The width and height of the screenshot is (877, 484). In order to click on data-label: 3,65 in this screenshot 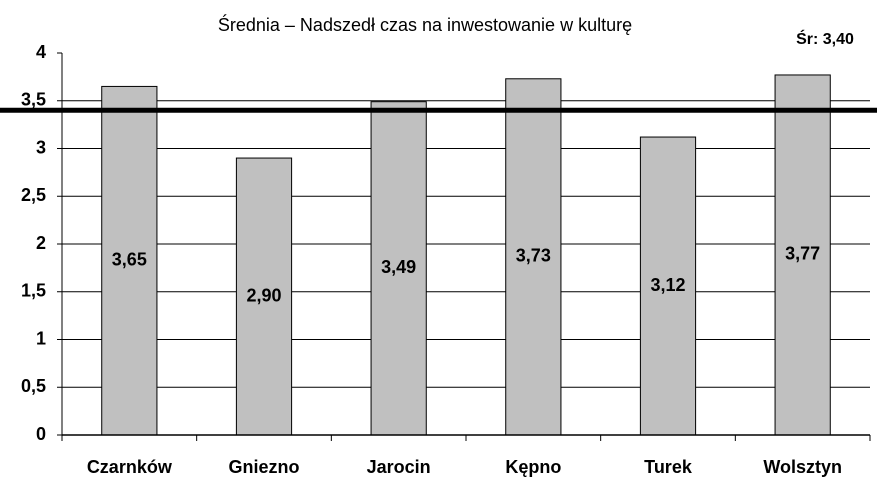, I will do `click(129, 259)`.